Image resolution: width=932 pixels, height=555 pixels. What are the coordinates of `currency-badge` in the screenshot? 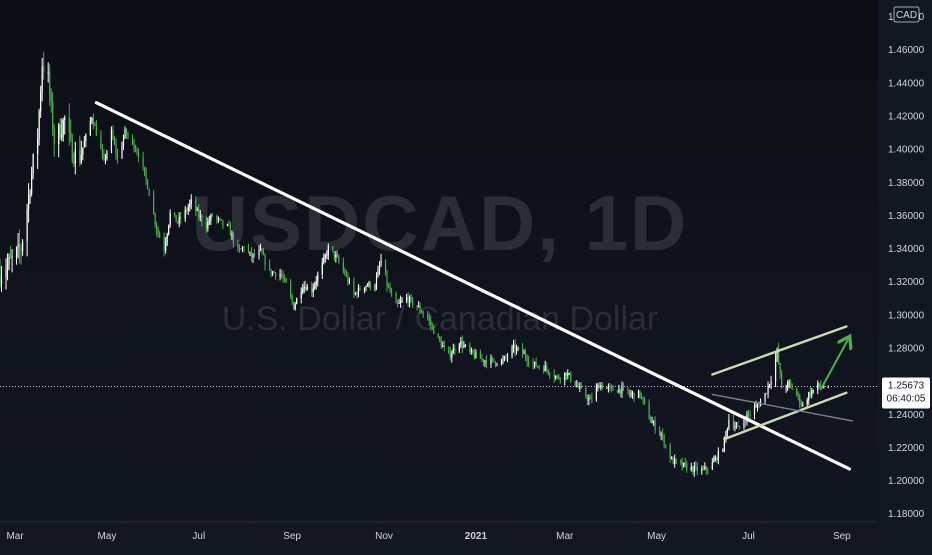 It's located at (906, 14).